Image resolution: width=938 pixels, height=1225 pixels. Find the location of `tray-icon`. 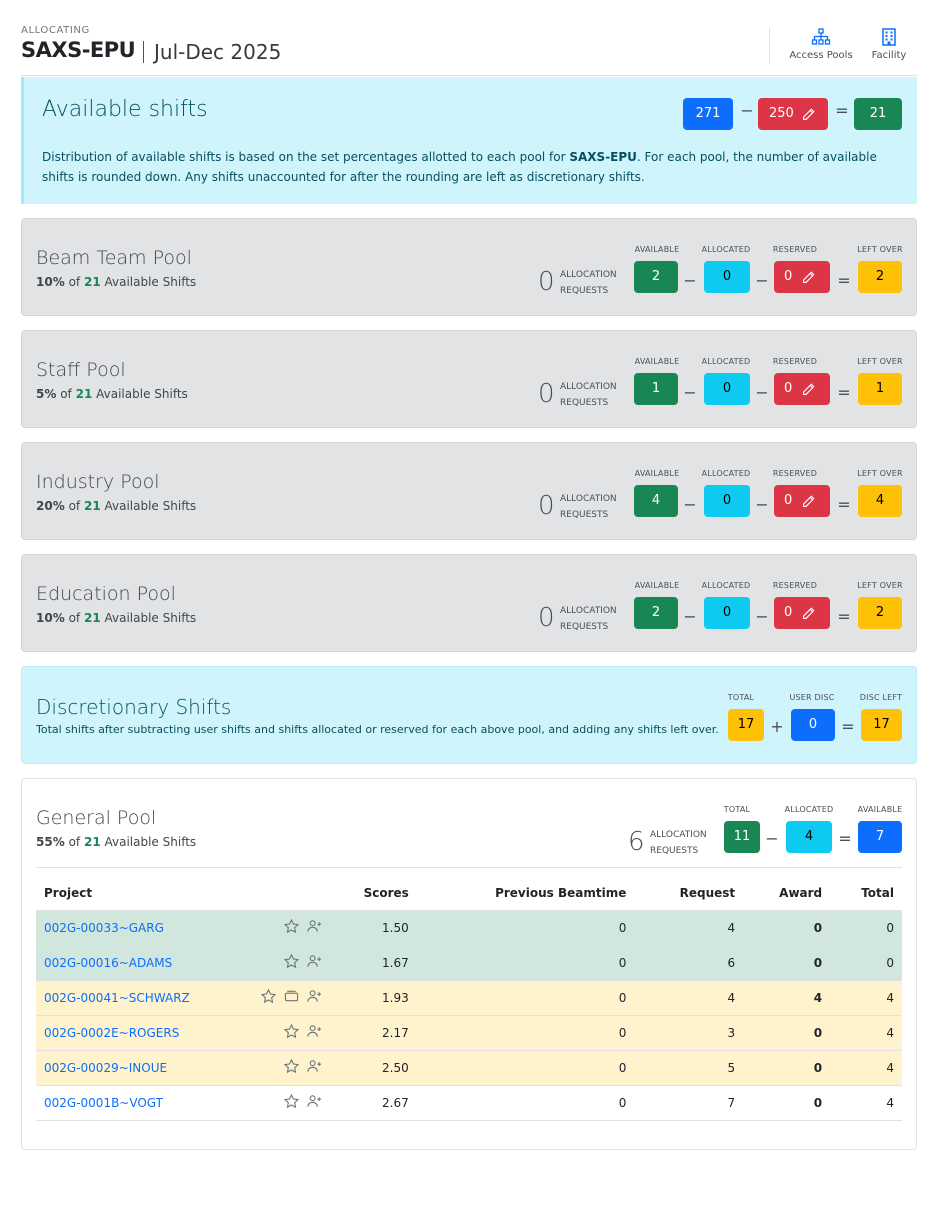

tray-icon is located at coordinates (291, 997).